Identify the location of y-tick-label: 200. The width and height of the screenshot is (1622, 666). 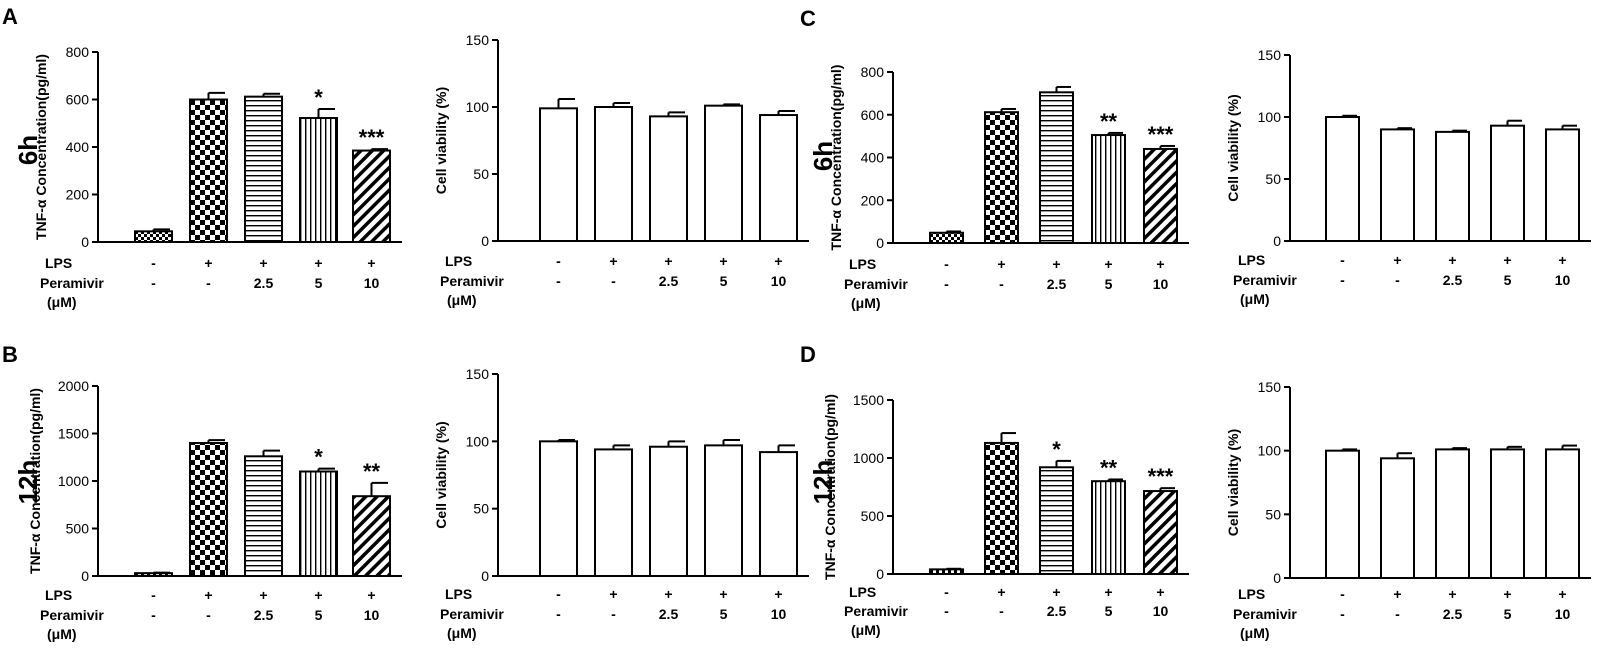
(78, 195).